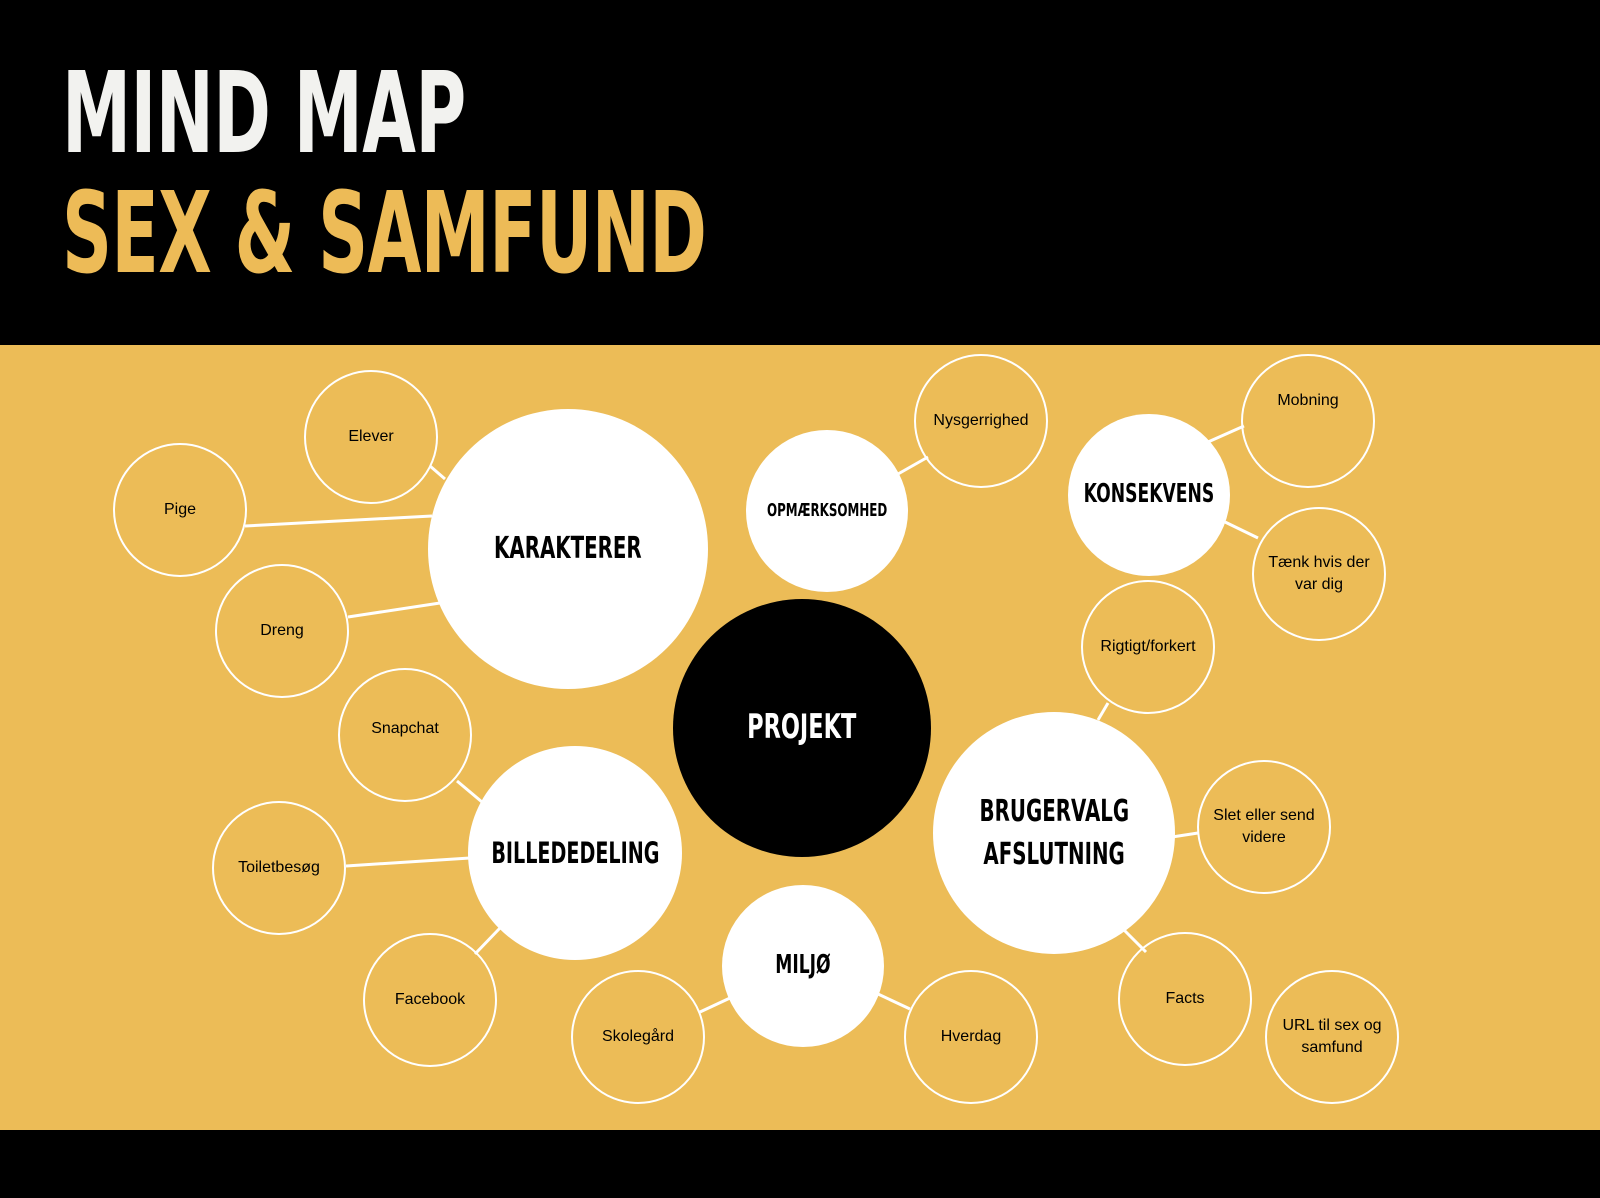 This screenshot has width=1600, height=1198. What do you see at coordinates (894, 1001) in the screenshot?
I see `connector-miljo-hverdag` at bounding box center [894, 1001].